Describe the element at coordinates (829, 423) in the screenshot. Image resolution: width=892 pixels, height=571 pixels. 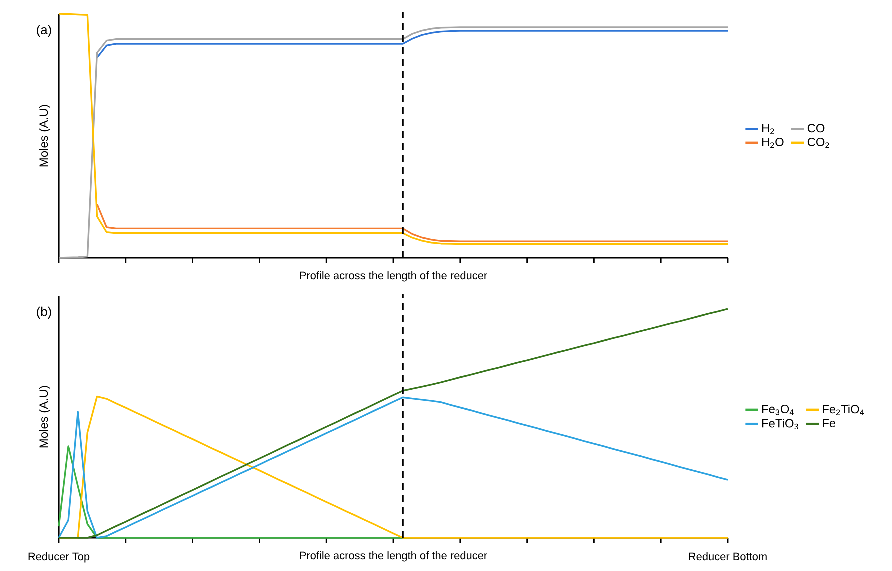
I see `legend-label: Fe` at that location.